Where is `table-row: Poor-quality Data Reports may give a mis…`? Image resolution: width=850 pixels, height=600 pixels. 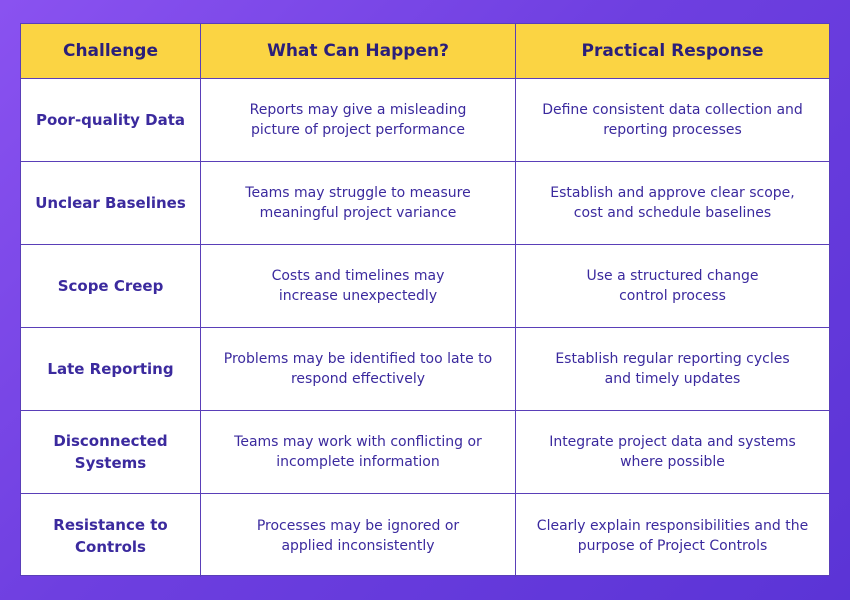 table-row: Poor-quality Data Reports may give a mis… is located at coordinates (425, 120).